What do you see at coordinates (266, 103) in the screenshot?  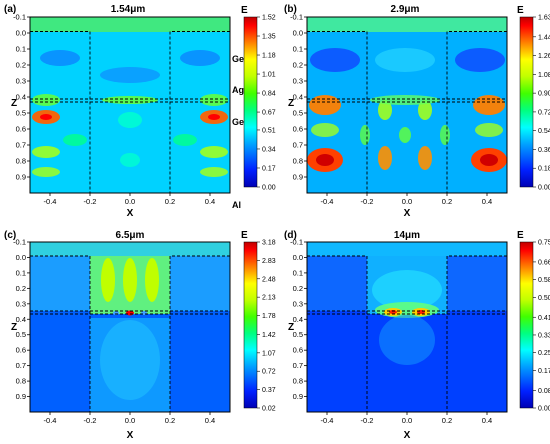 I see `colorbar-ticks-a: 1.52 1.35 1.18 1.01 0.84 0.67 0.51 0.34 0.17 0.00` at bounding box center [266, 103].